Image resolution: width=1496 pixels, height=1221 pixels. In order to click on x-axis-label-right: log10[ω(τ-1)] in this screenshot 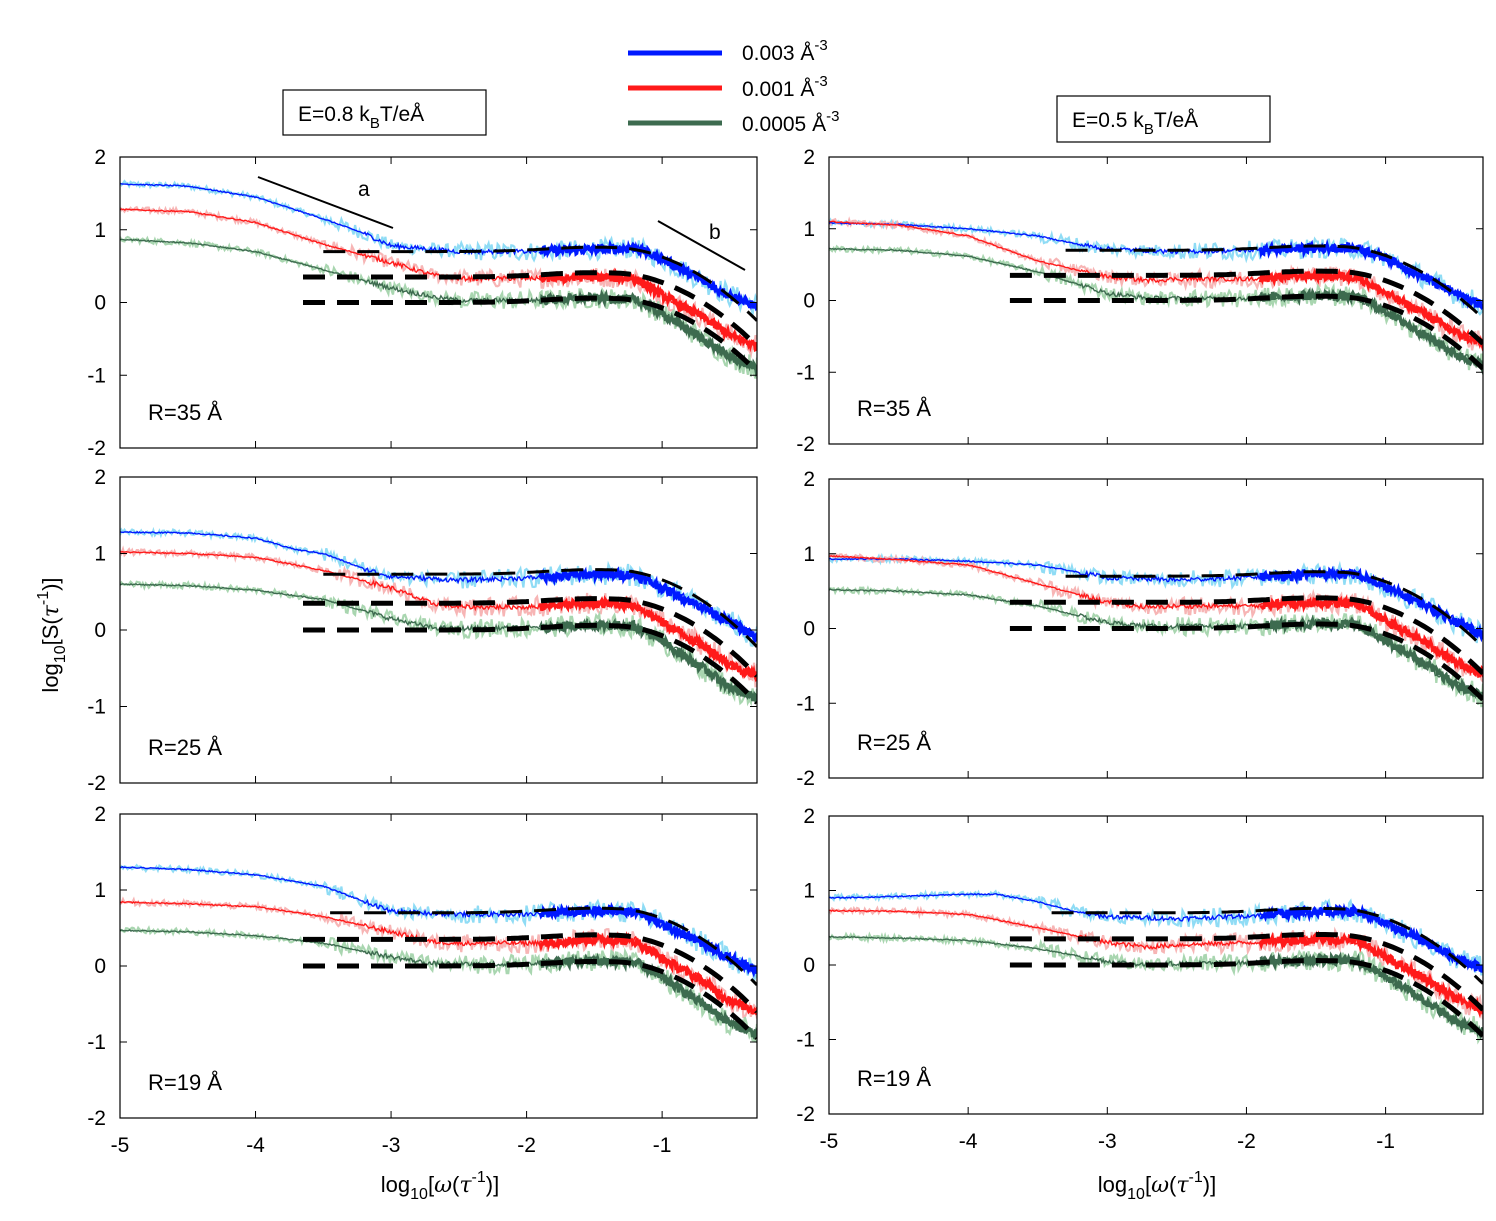, I will do `click(1157, 1186)`.